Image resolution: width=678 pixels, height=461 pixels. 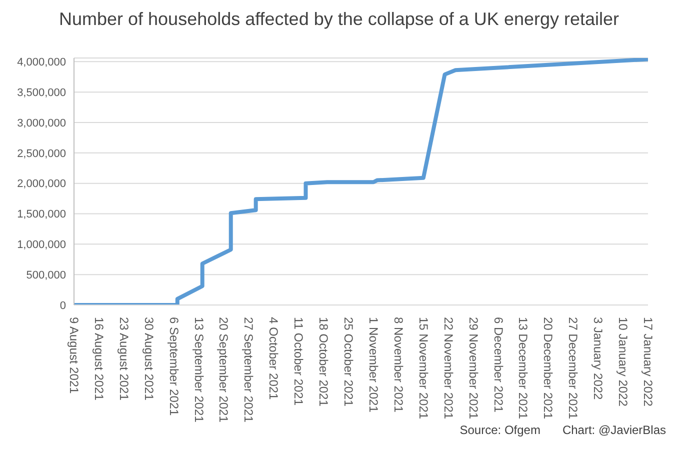 What do you see at coordinates (41, 92) in the screenshot?
I see `y-tick-label: 3,500,000` at bounding box center [41, 92].